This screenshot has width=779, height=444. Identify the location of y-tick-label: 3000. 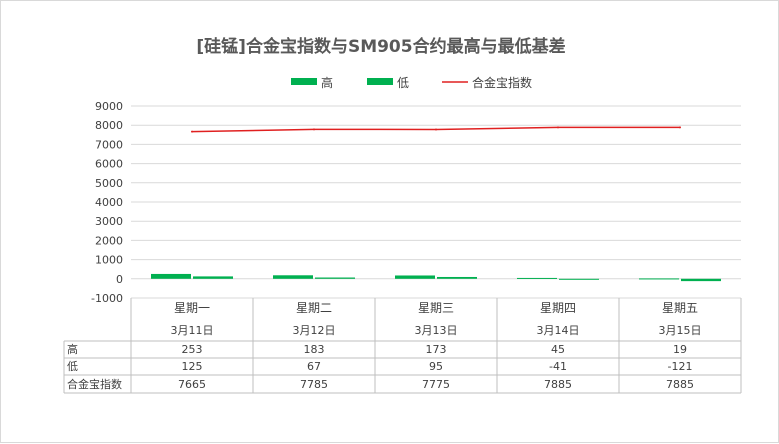
(109, 221).